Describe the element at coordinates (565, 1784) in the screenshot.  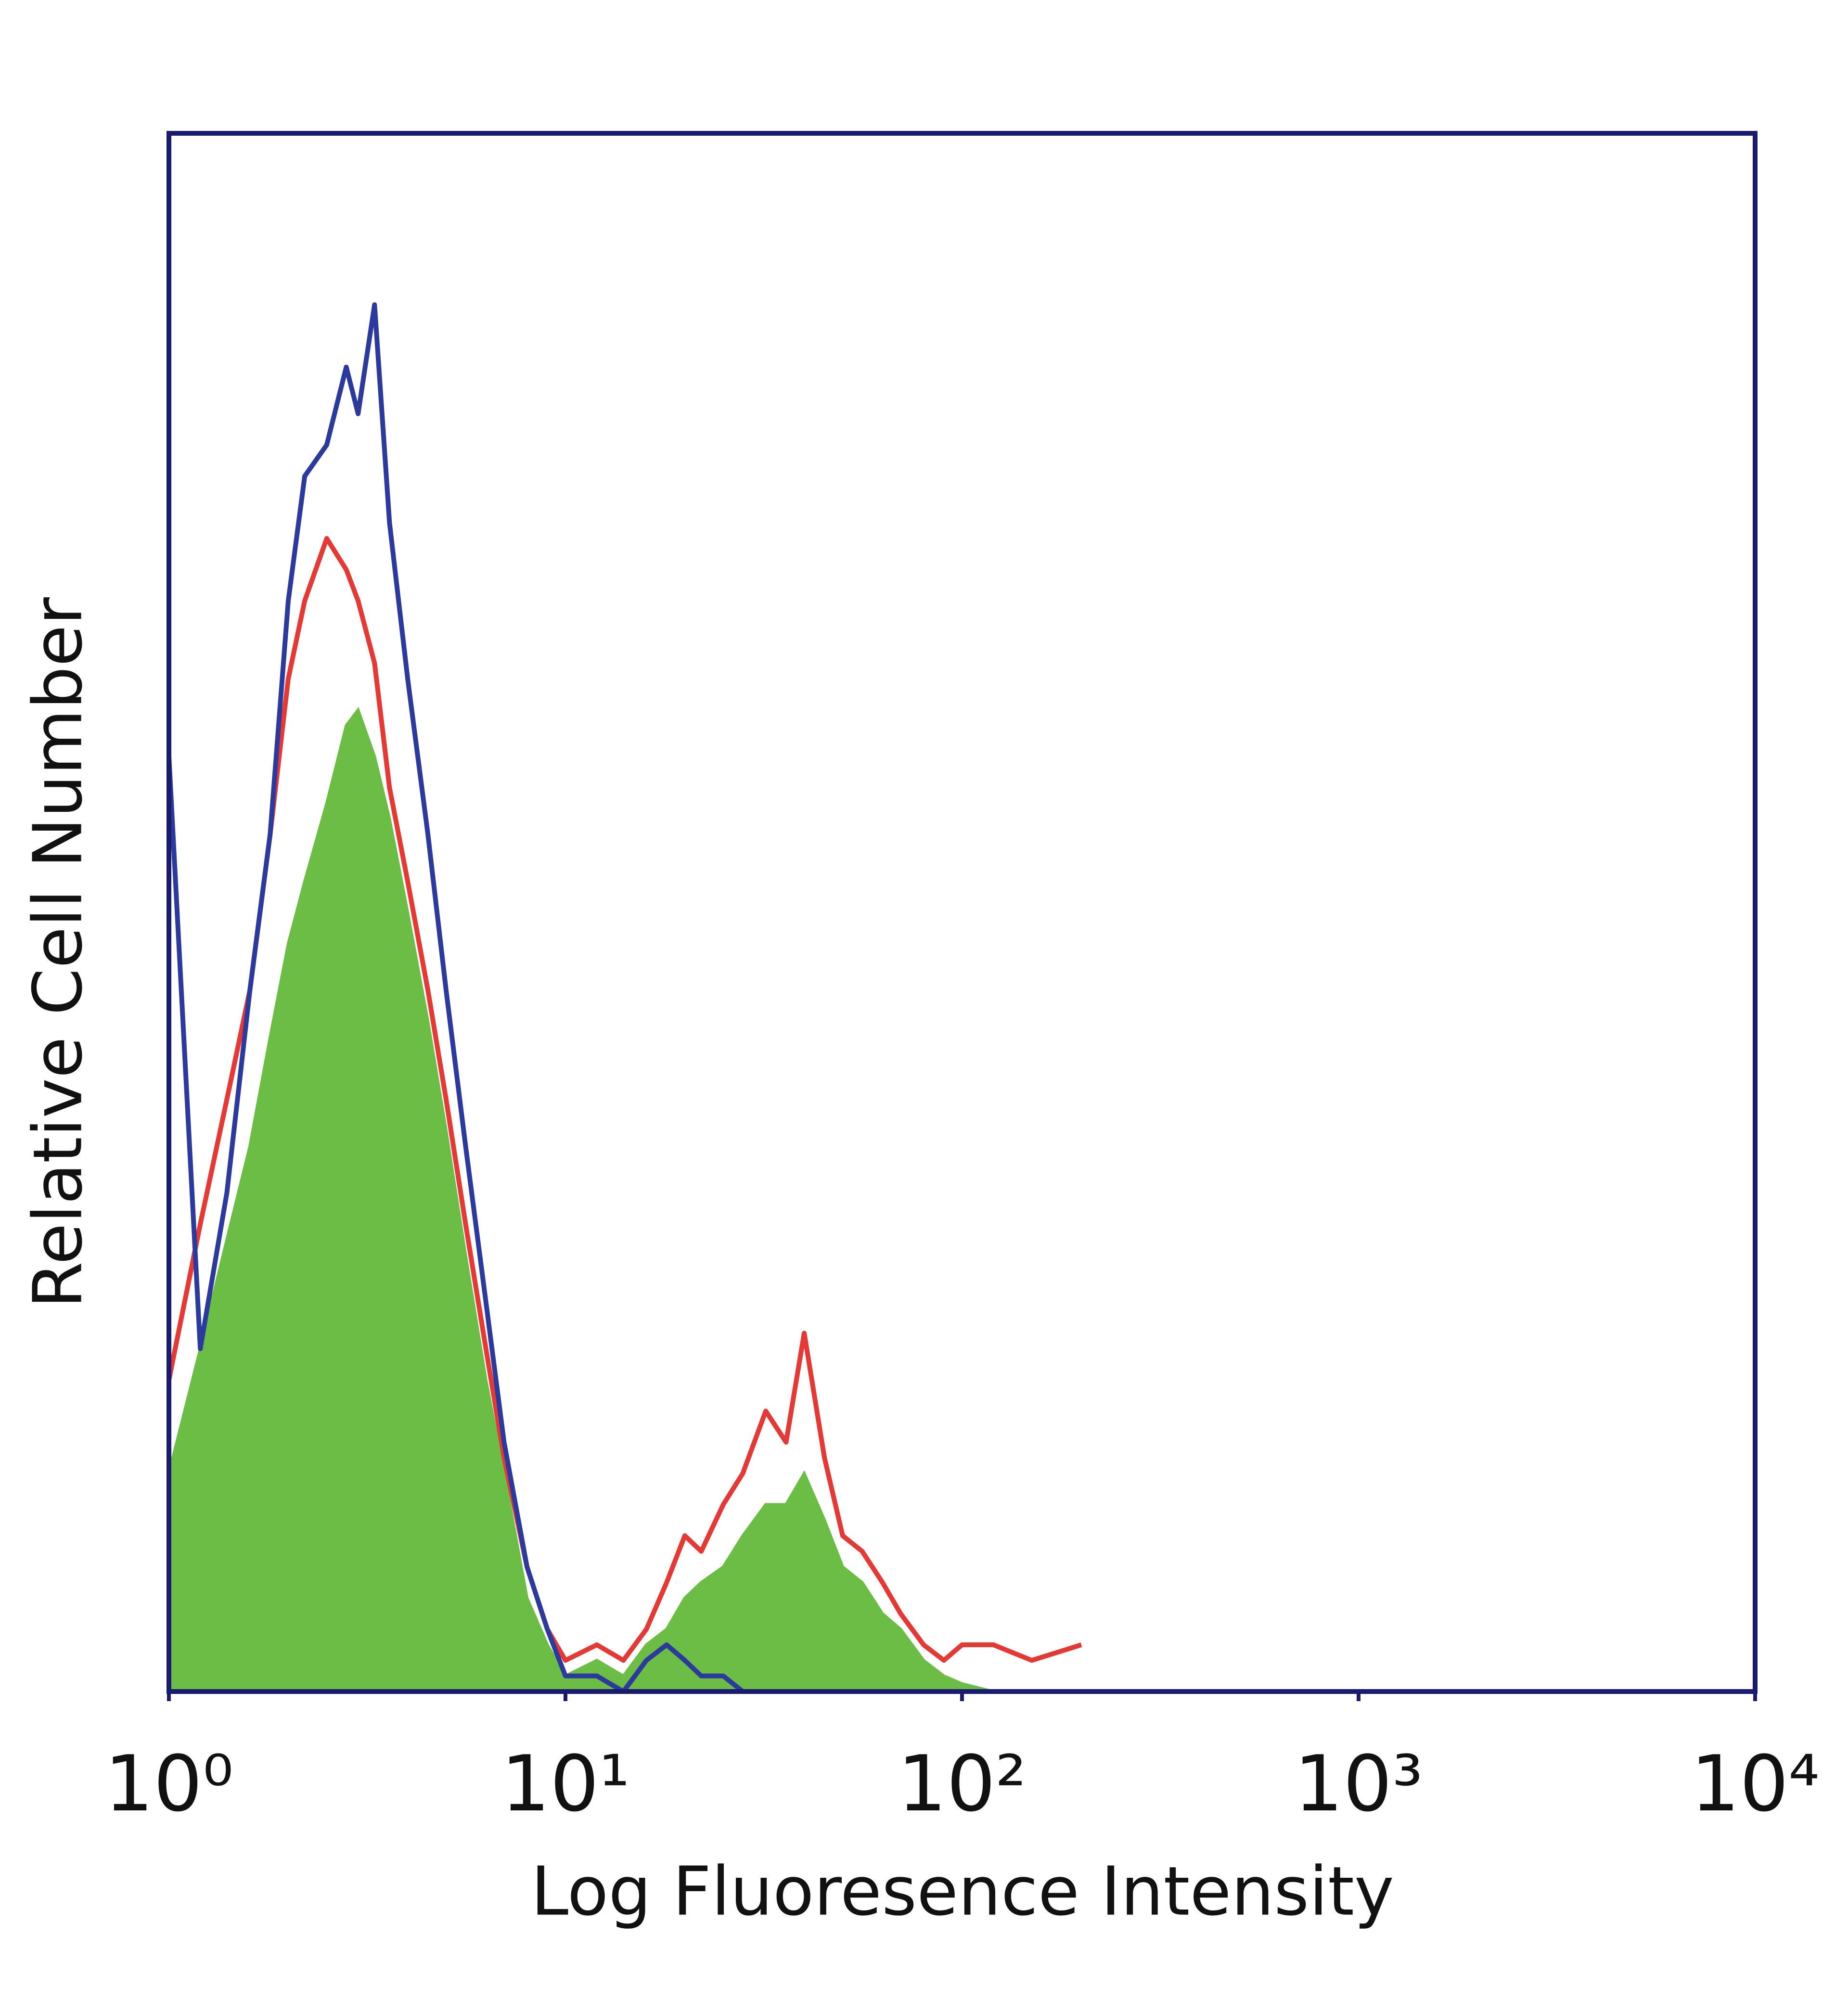
I see `x-tick-label: 10¹` at that location.